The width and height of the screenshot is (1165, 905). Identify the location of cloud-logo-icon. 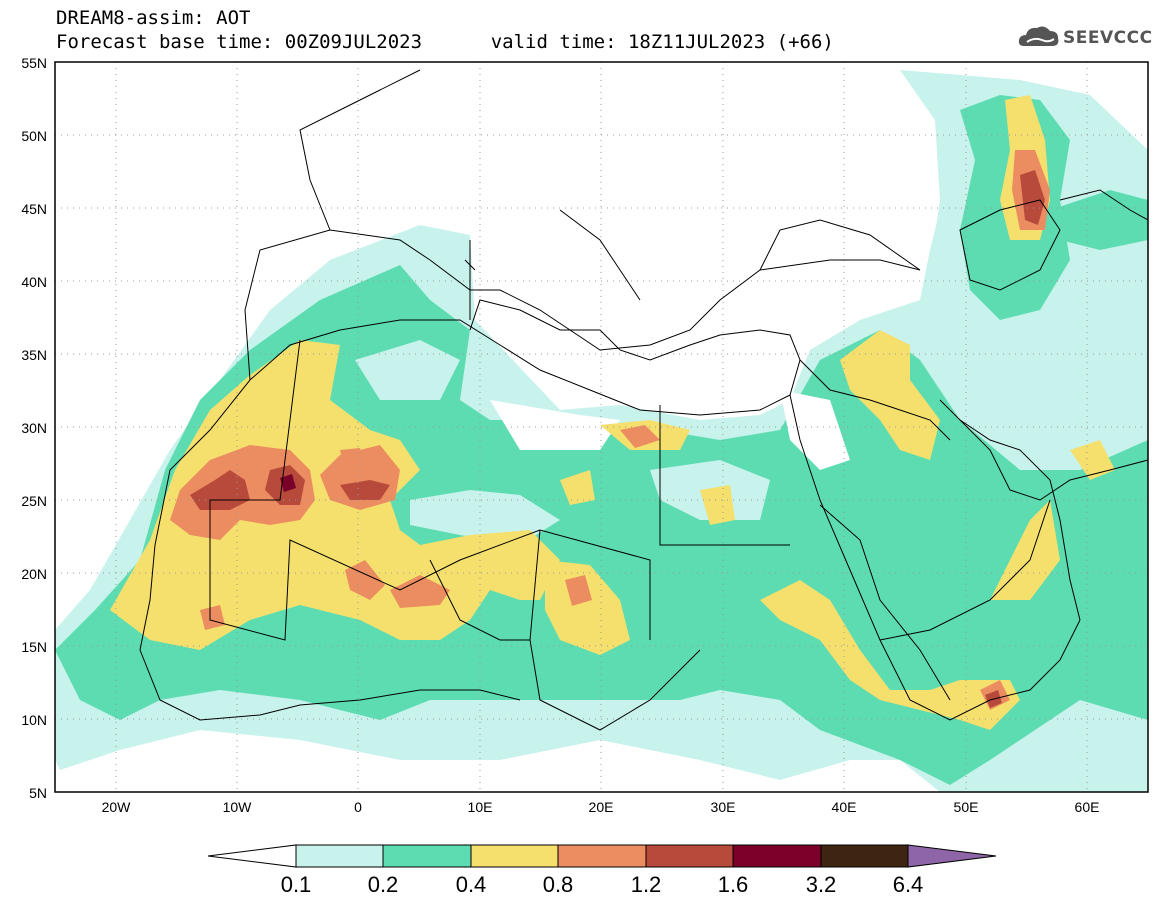
(1038, 36).